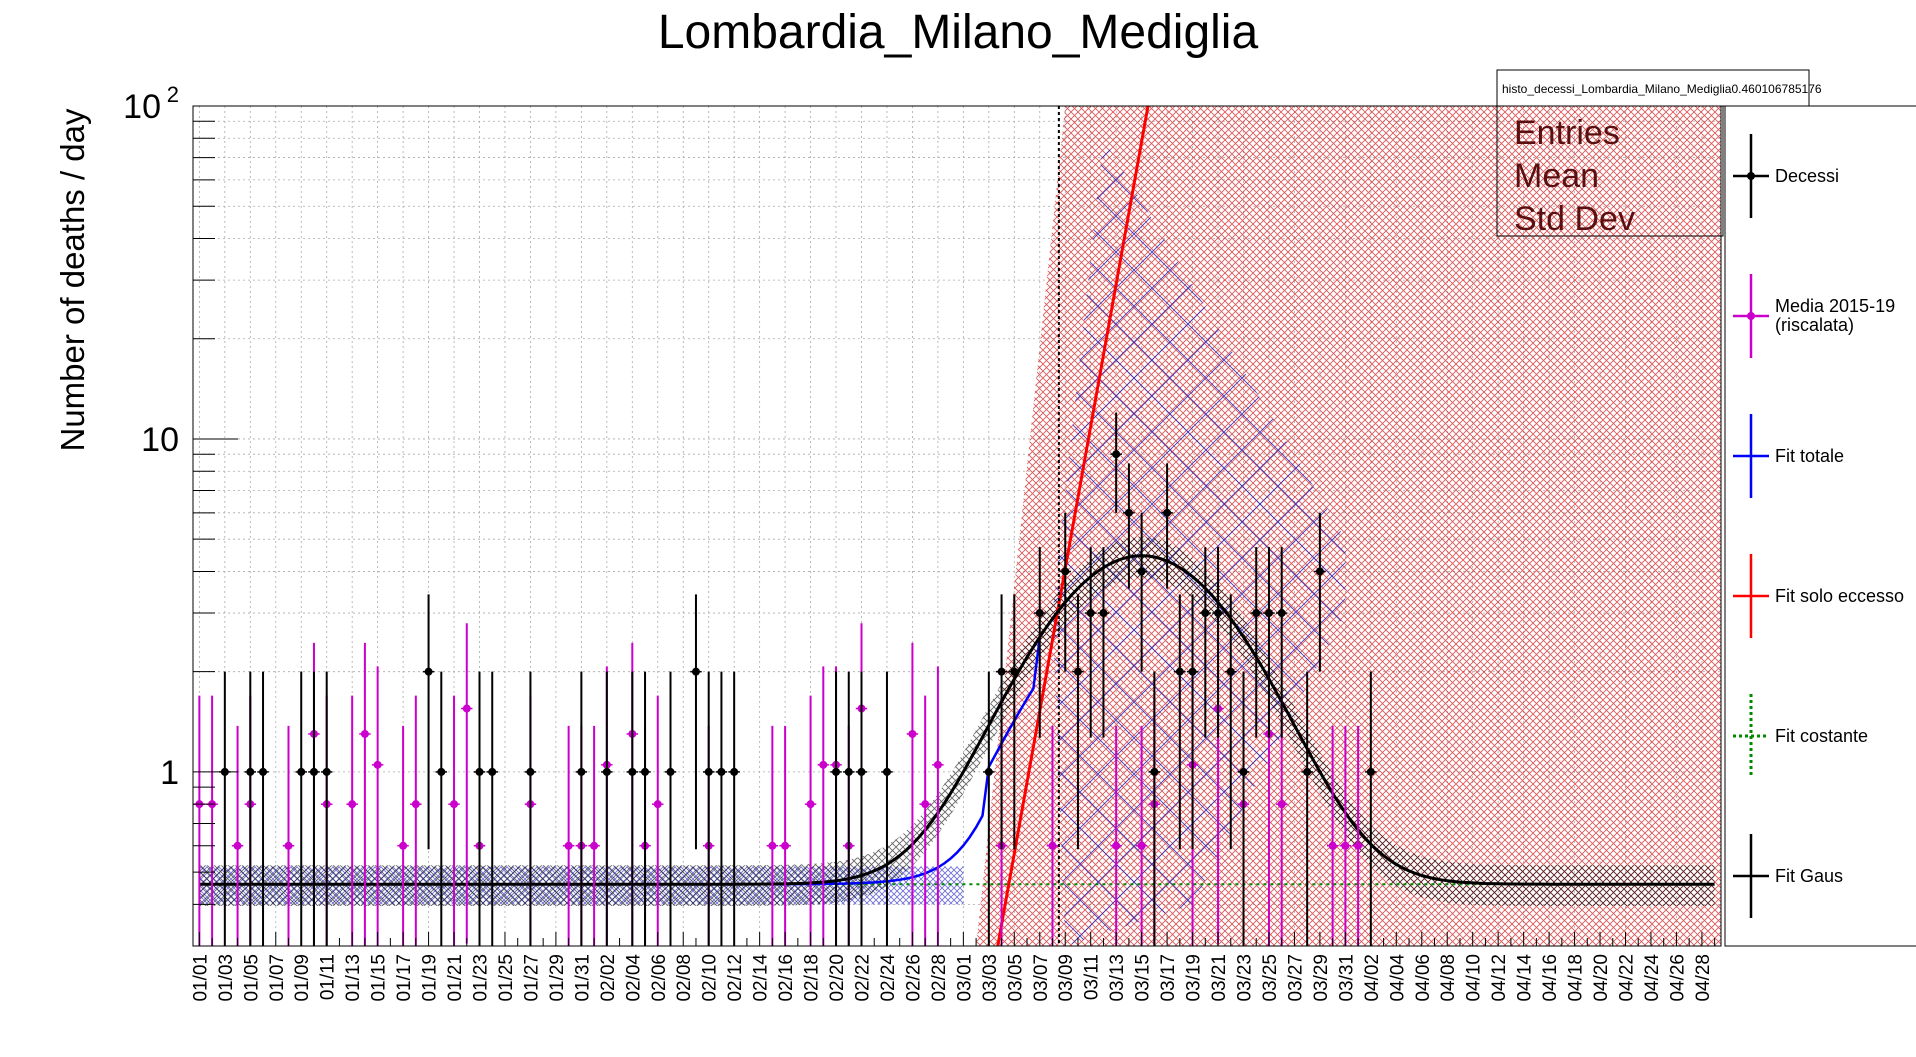  Describe the element at coordinates (1270, 978) in the screenshot. I see `x-tick-label: 03/25` at that location.